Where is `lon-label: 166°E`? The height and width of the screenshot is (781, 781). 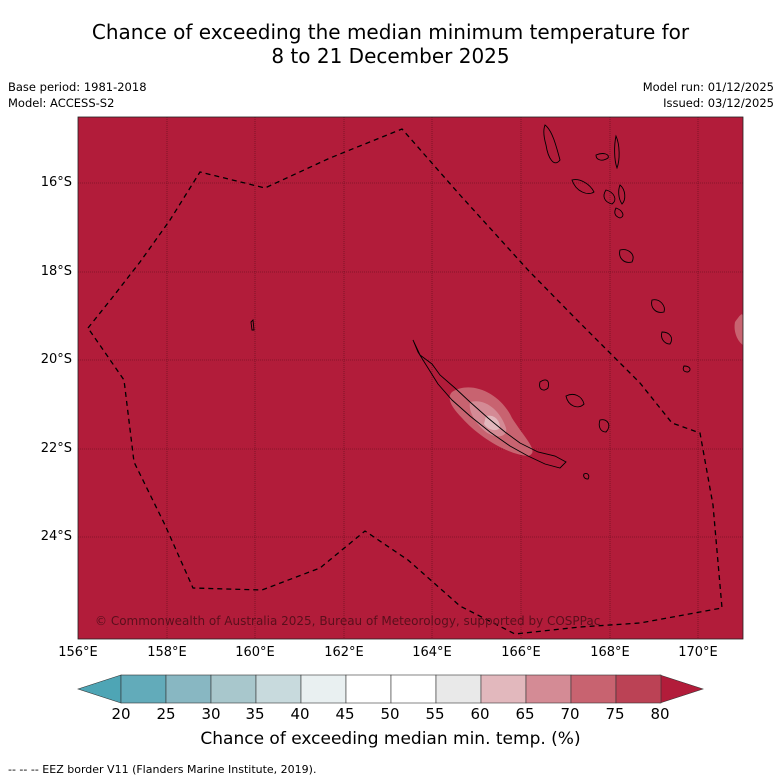 lon-label: 166°E is located at coordinates (521, 652).